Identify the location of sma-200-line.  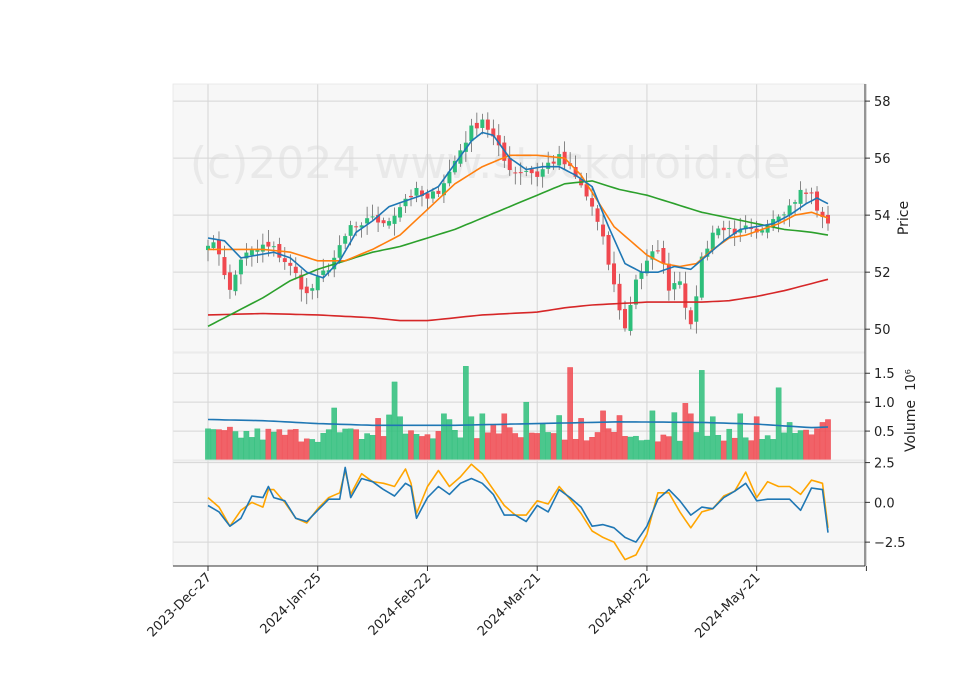
(518, 300).